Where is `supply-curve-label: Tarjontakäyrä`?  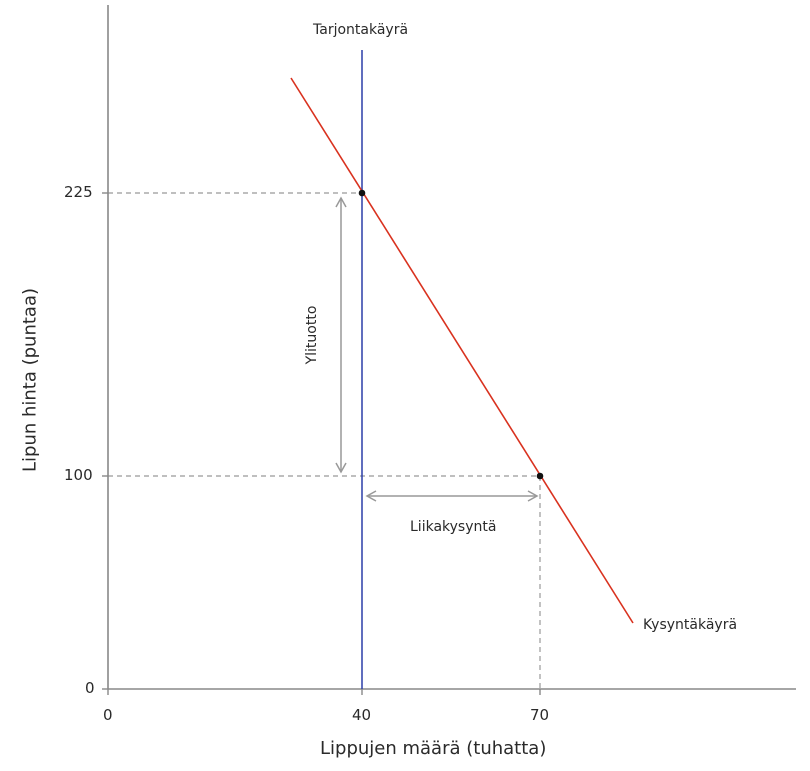
supply-curve-label: Tarjontakäyrä is located at coordinates (361, 30).